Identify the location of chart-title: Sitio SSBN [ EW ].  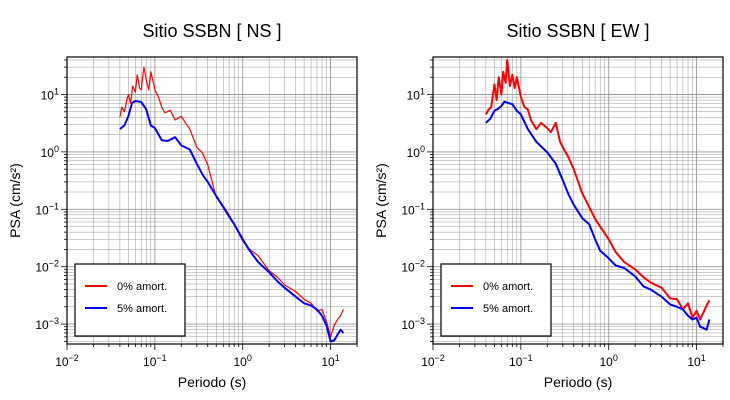
(577, 31).